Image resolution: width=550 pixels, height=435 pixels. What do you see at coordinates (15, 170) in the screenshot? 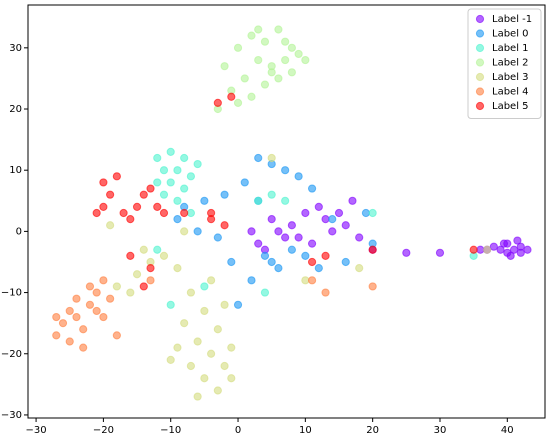
I see `y-tick-label: 10` at bounding box center [15, 170].